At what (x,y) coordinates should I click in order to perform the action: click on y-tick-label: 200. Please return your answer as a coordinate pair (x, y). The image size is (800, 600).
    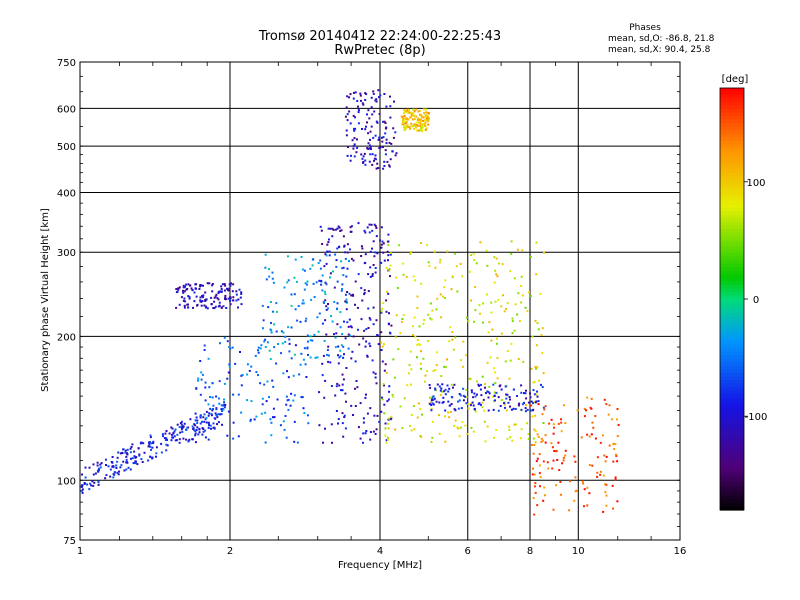
    Looking at the image, I should click on (66, 337).